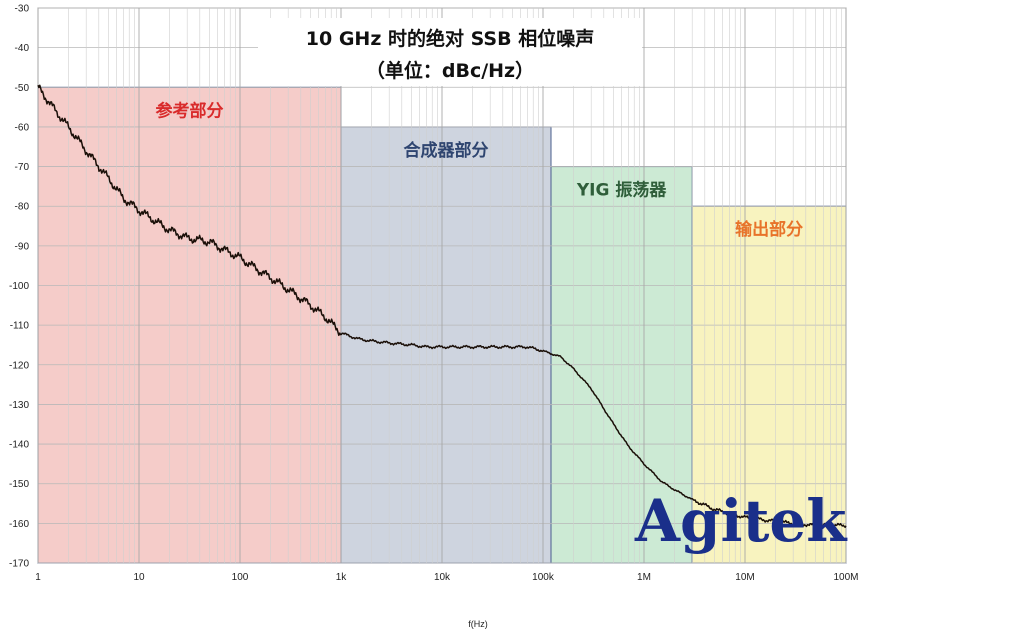 This screenshot has height=632, width=1022. Describe the element at coordinates (19, 564) in the screenshot. I see `y-tick-label: -170` at that location.